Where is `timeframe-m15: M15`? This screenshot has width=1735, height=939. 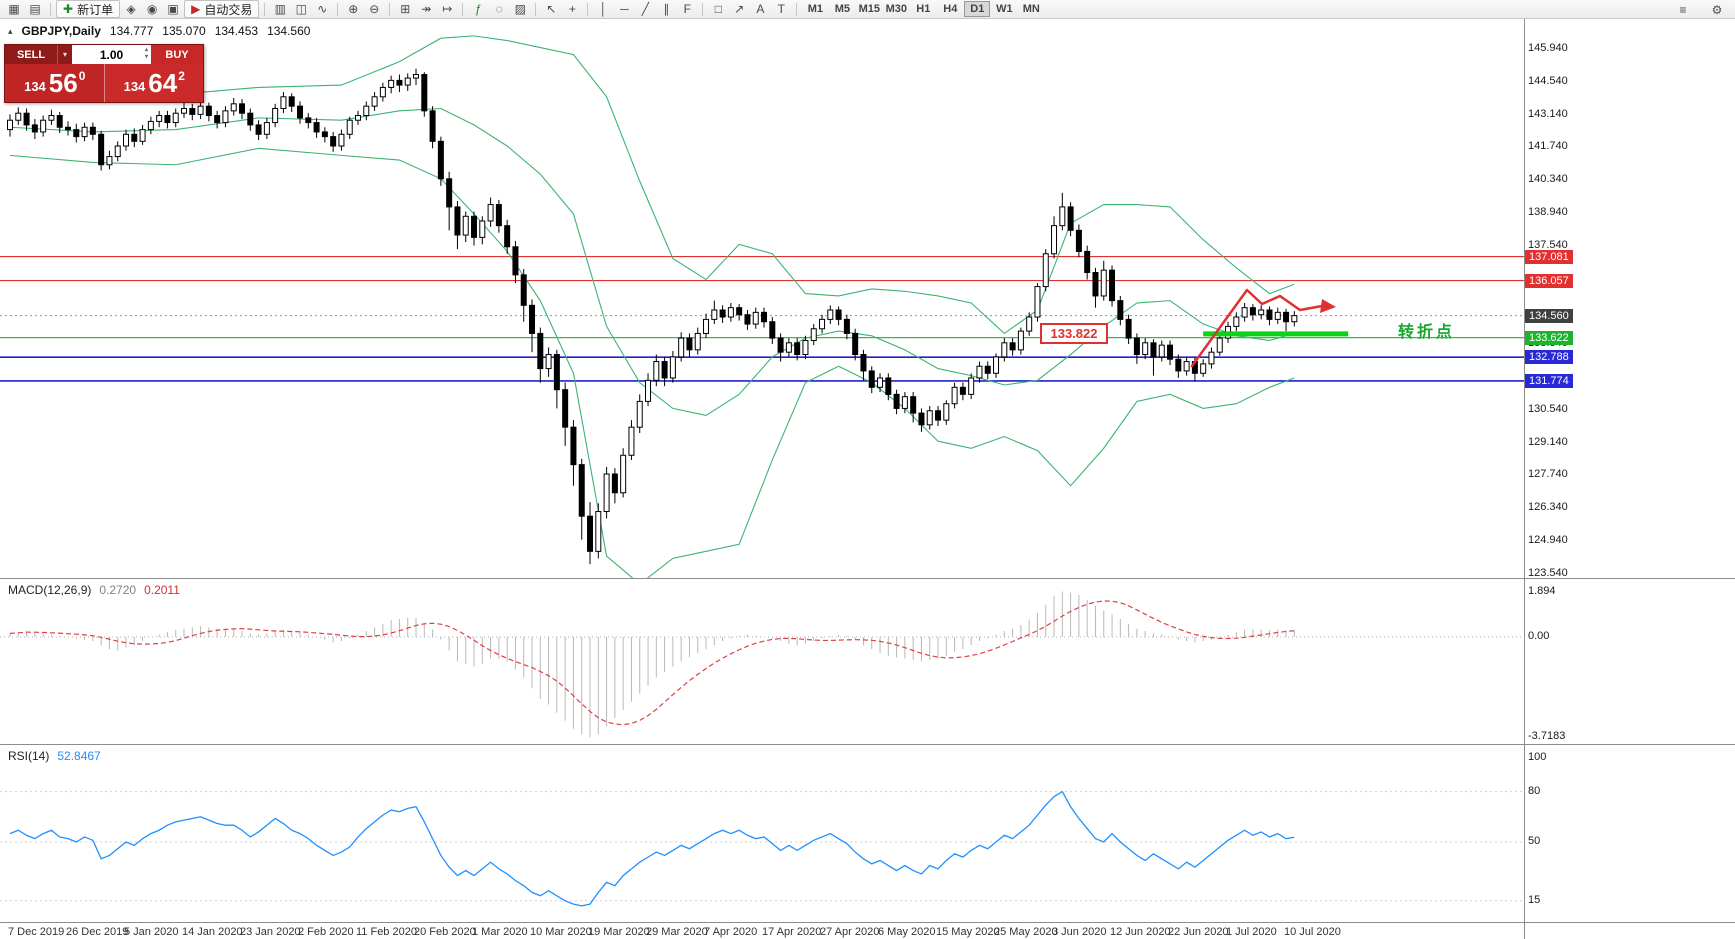 timeframe-m15: M15 is located at coordinates (869, 9).